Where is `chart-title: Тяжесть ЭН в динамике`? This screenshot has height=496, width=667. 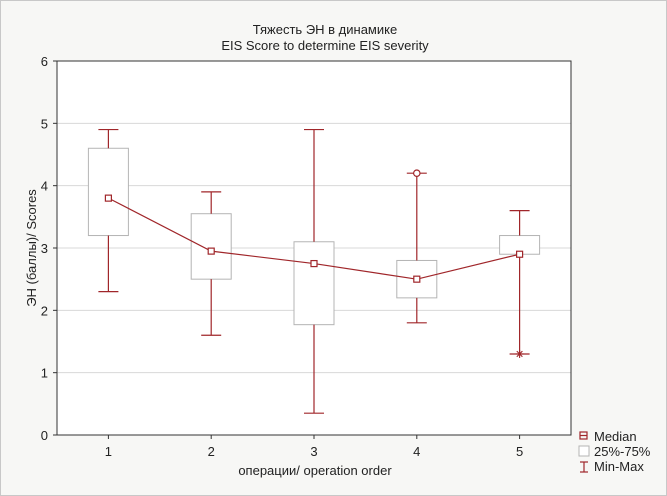 chart-title: Тяжесть ЭН в динамике is located at coordinates (325, 29).